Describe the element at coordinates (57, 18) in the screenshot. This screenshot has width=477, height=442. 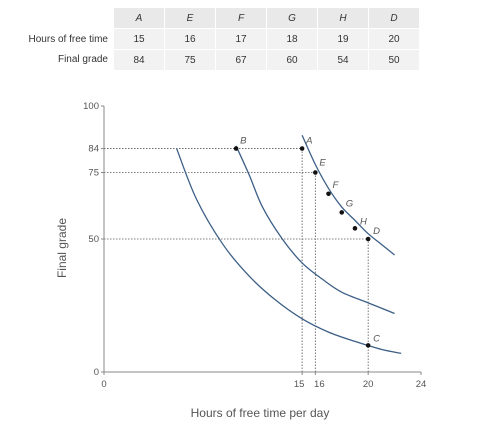
I see `table-corner` at that location.